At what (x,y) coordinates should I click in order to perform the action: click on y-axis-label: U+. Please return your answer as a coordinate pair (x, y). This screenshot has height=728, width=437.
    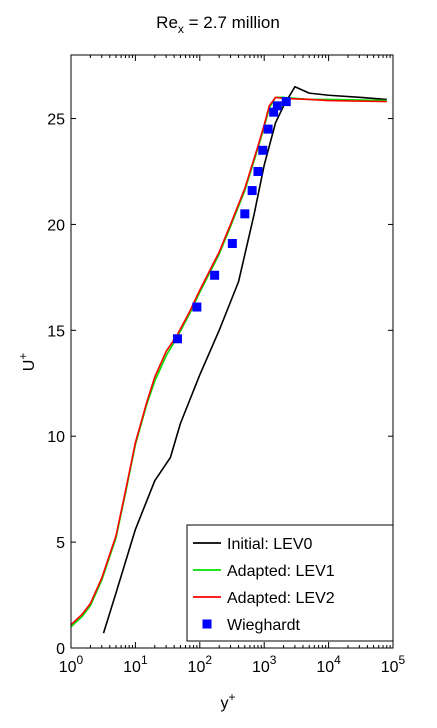
    Looking at the image, I should click on (27, 362).